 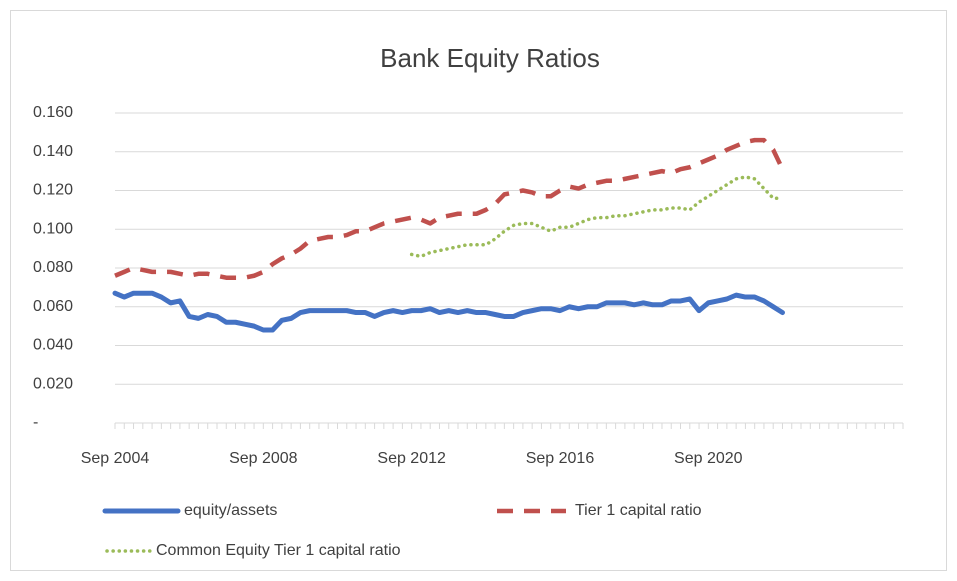 What do you see at coordinates (53, 112) in the screenshot?
I see `y-tick-label: 0.160` at bounding box center [53, 112].